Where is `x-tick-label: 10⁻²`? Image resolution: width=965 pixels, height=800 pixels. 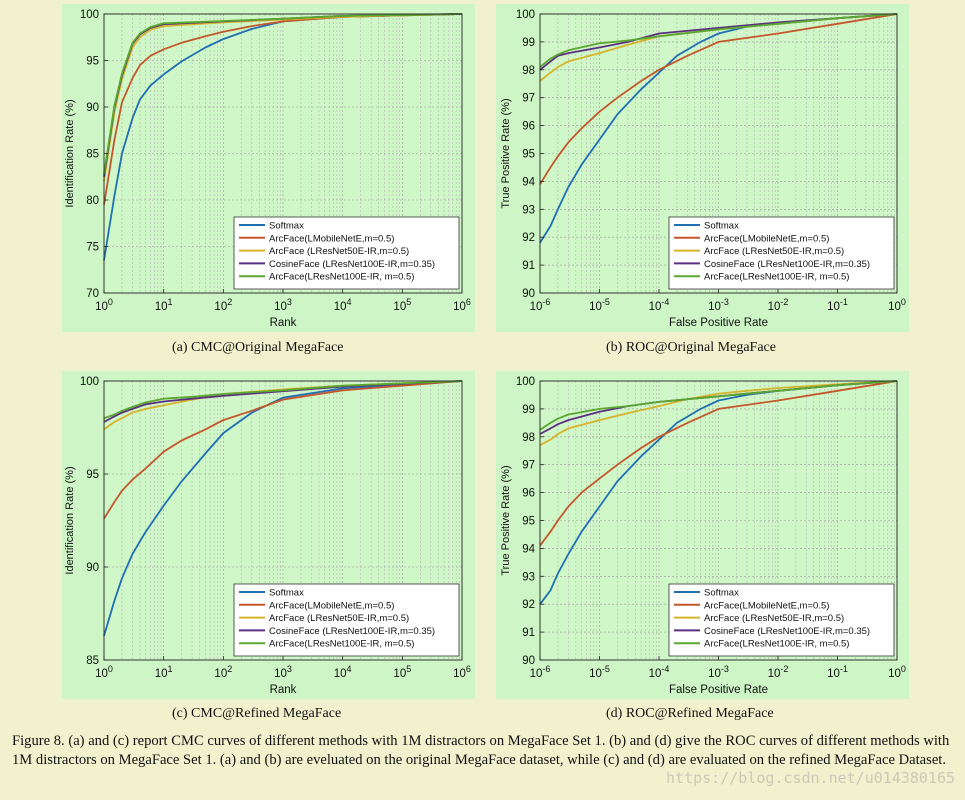
x-tick-label: 10⁻² is located at coordinates (778, 305).